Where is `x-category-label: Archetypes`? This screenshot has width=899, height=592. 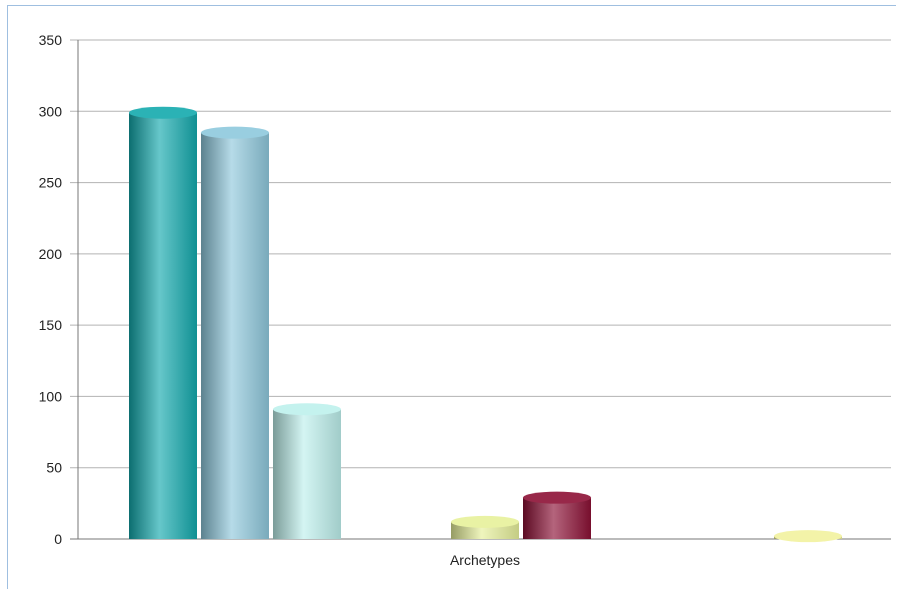 x-category-label: Archetypes is located at coordinates (485, 560).